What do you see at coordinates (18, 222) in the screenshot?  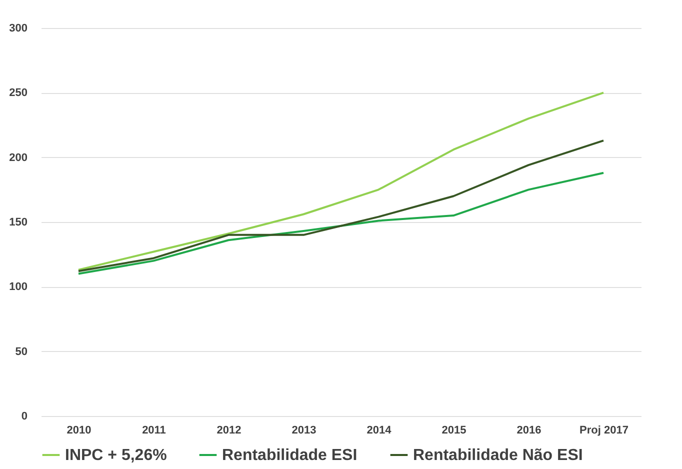 I see `y-tick-label: 150` at bounding box center [18, 222].